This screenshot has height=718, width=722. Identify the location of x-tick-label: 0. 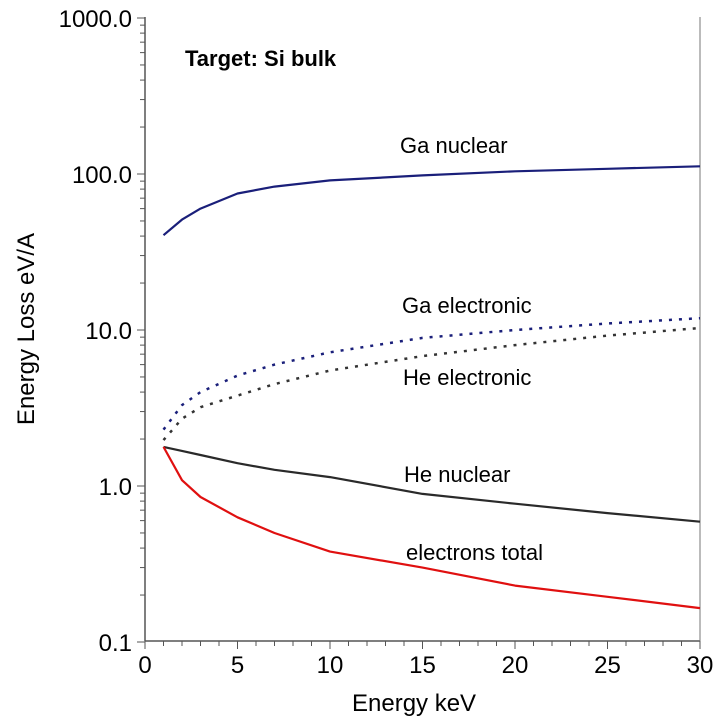
(144, 665).